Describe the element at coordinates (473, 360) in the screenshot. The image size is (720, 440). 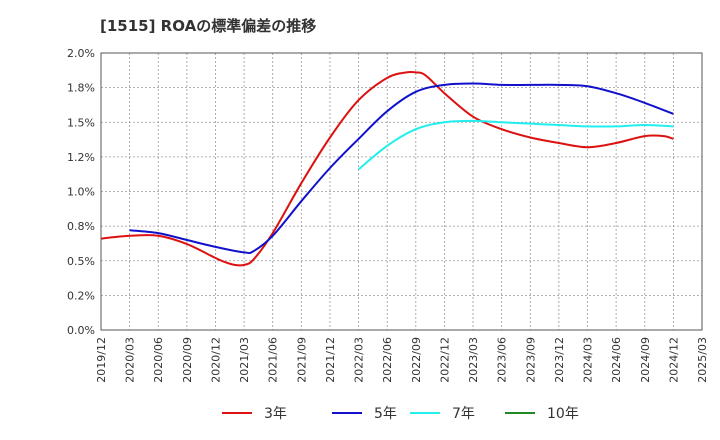
I see `x-tick-label: 2023/03` at that location.